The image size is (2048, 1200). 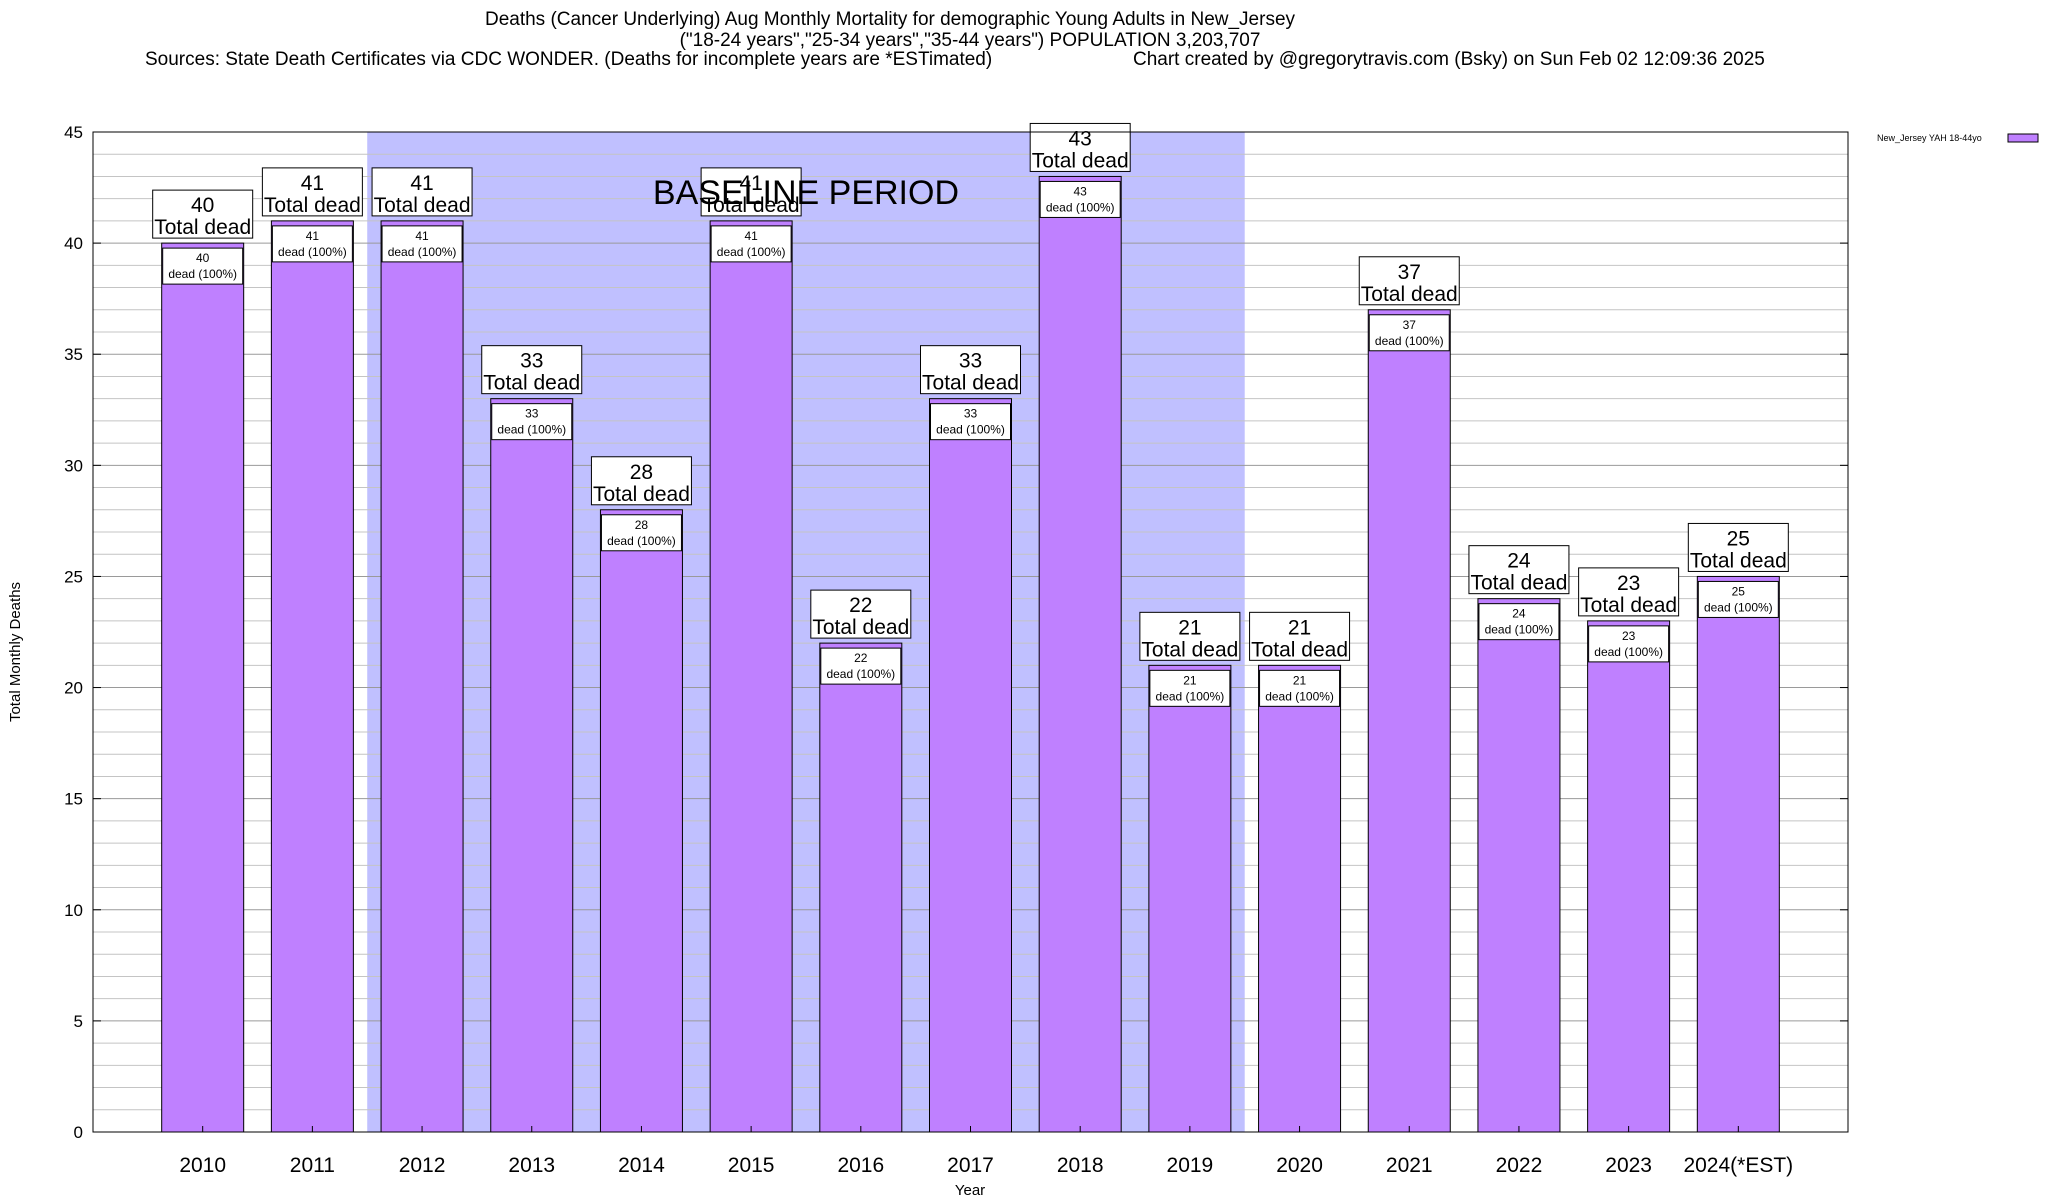 What do you see at coordinates (2023, 138) in the screenshot?
I see `legend-swatch` at bounding box center [2023, 138].